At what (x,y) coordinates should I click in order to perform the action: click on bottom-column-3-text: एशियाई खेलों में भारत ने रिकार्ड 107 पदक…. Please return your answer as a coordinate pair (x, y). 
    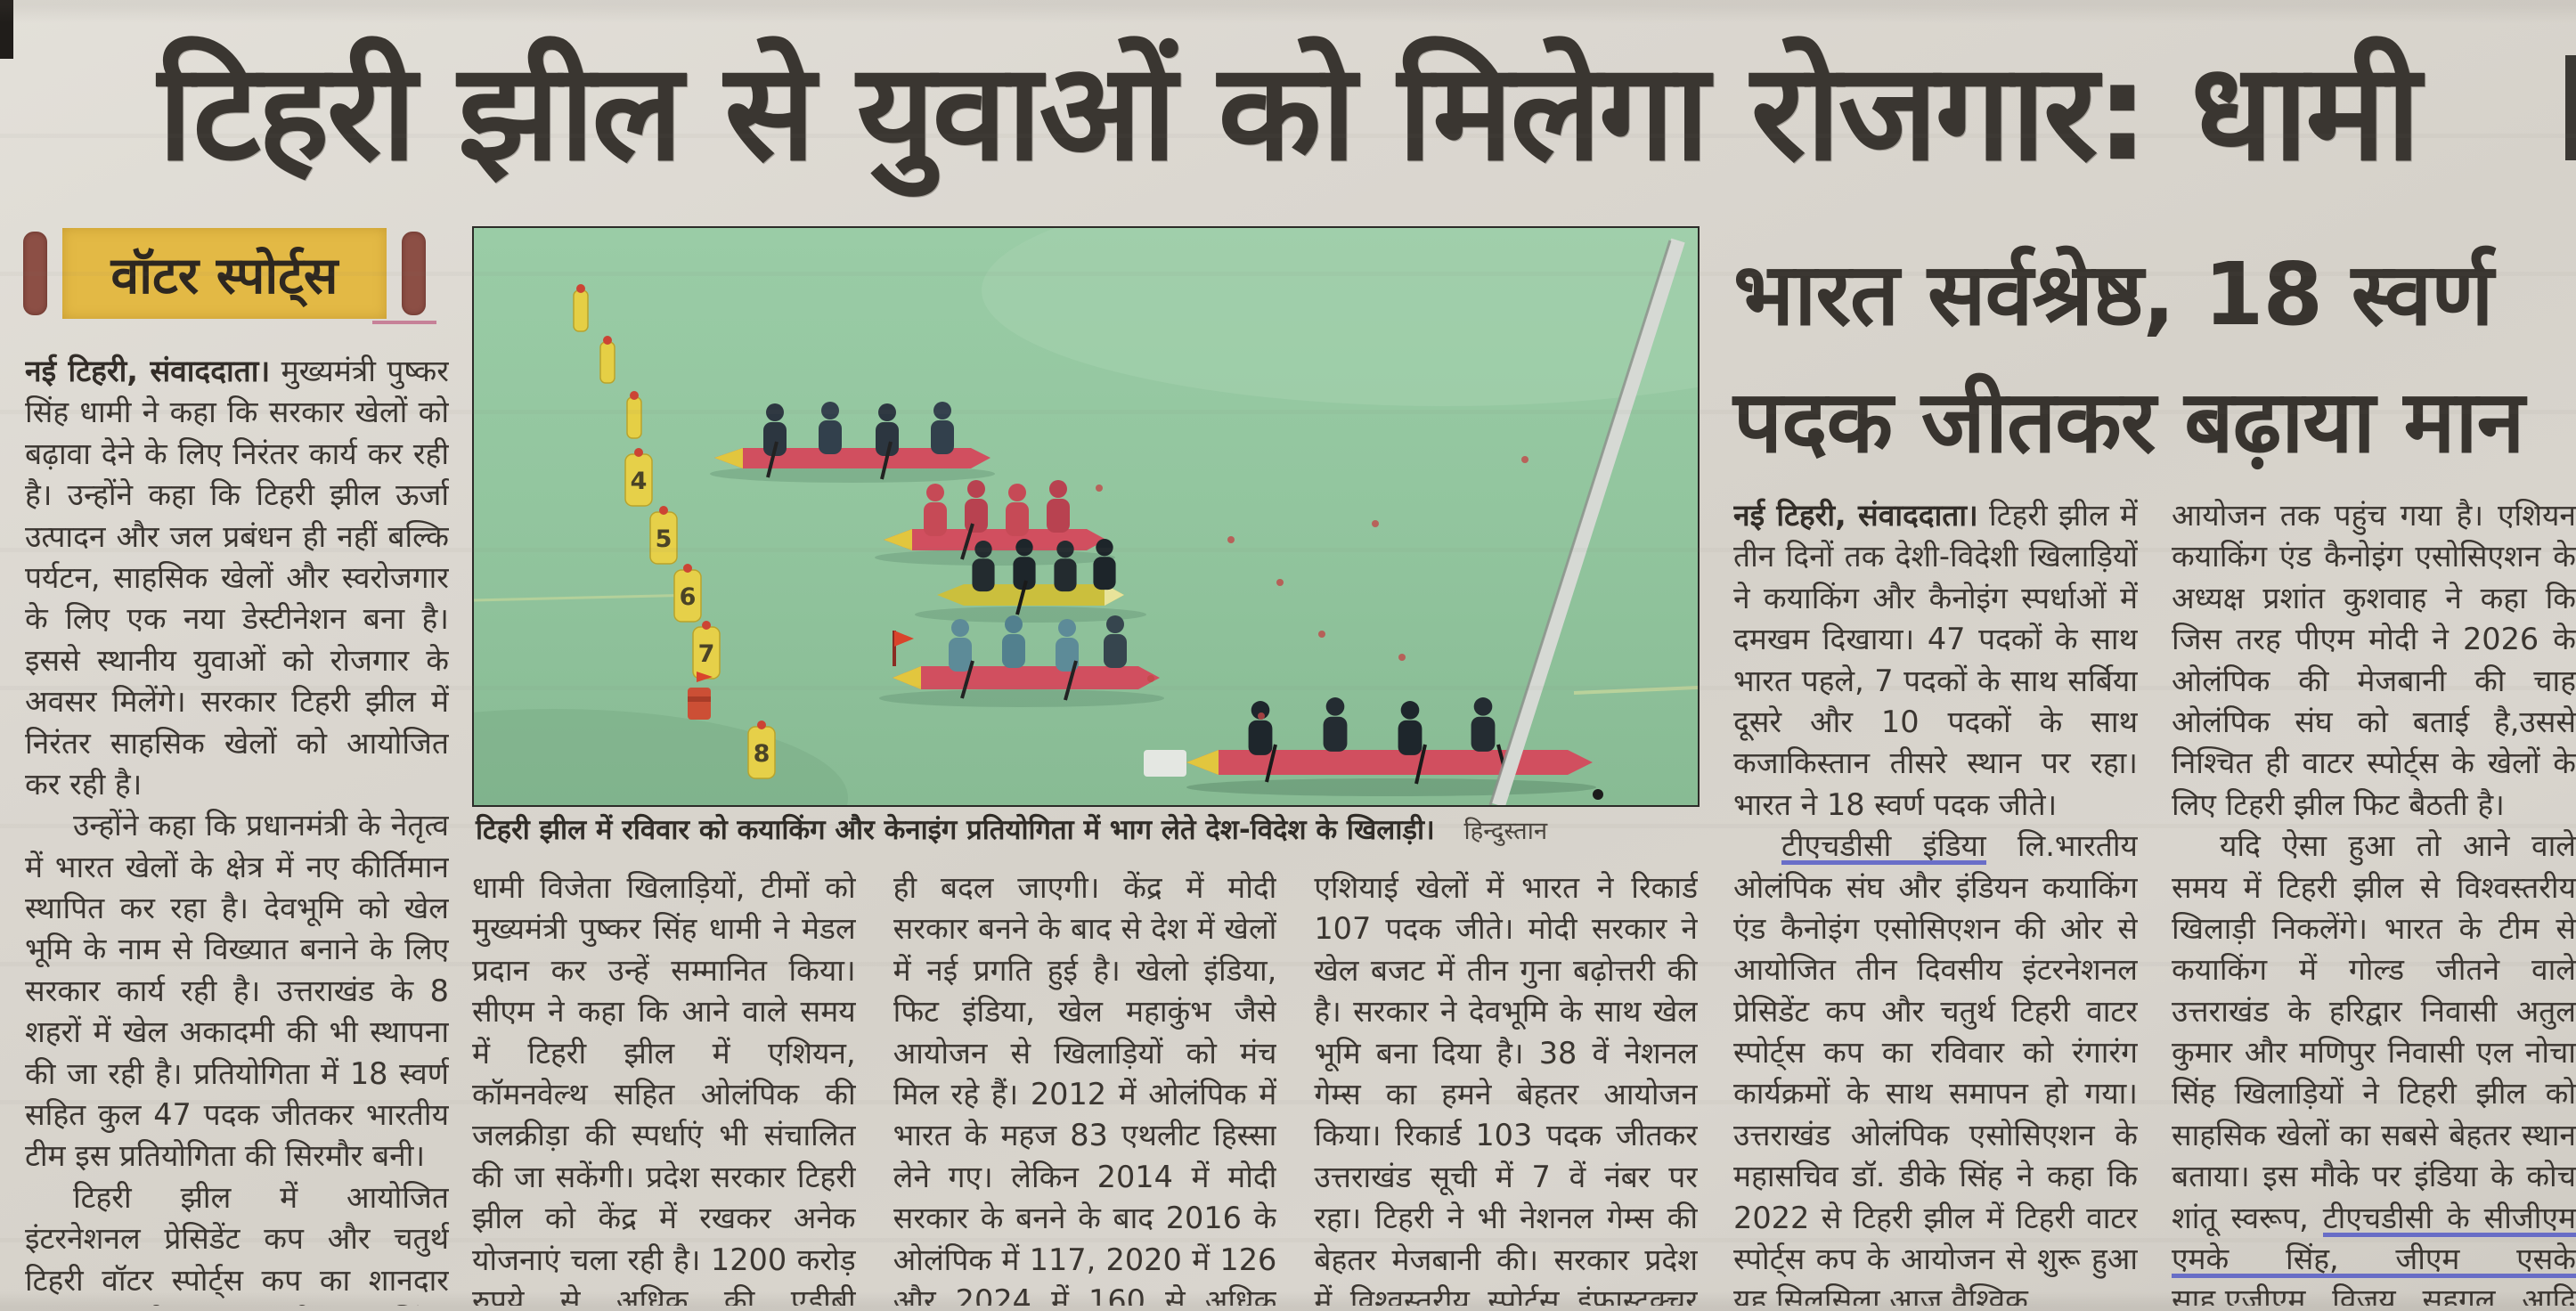
    Looking at the image, I should click on (1506, 1088).